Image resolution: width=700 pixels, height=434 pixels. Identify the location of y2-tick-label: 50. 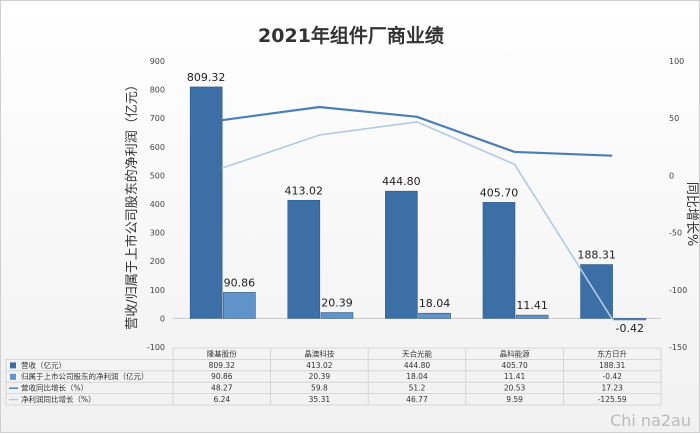
(674, 118).